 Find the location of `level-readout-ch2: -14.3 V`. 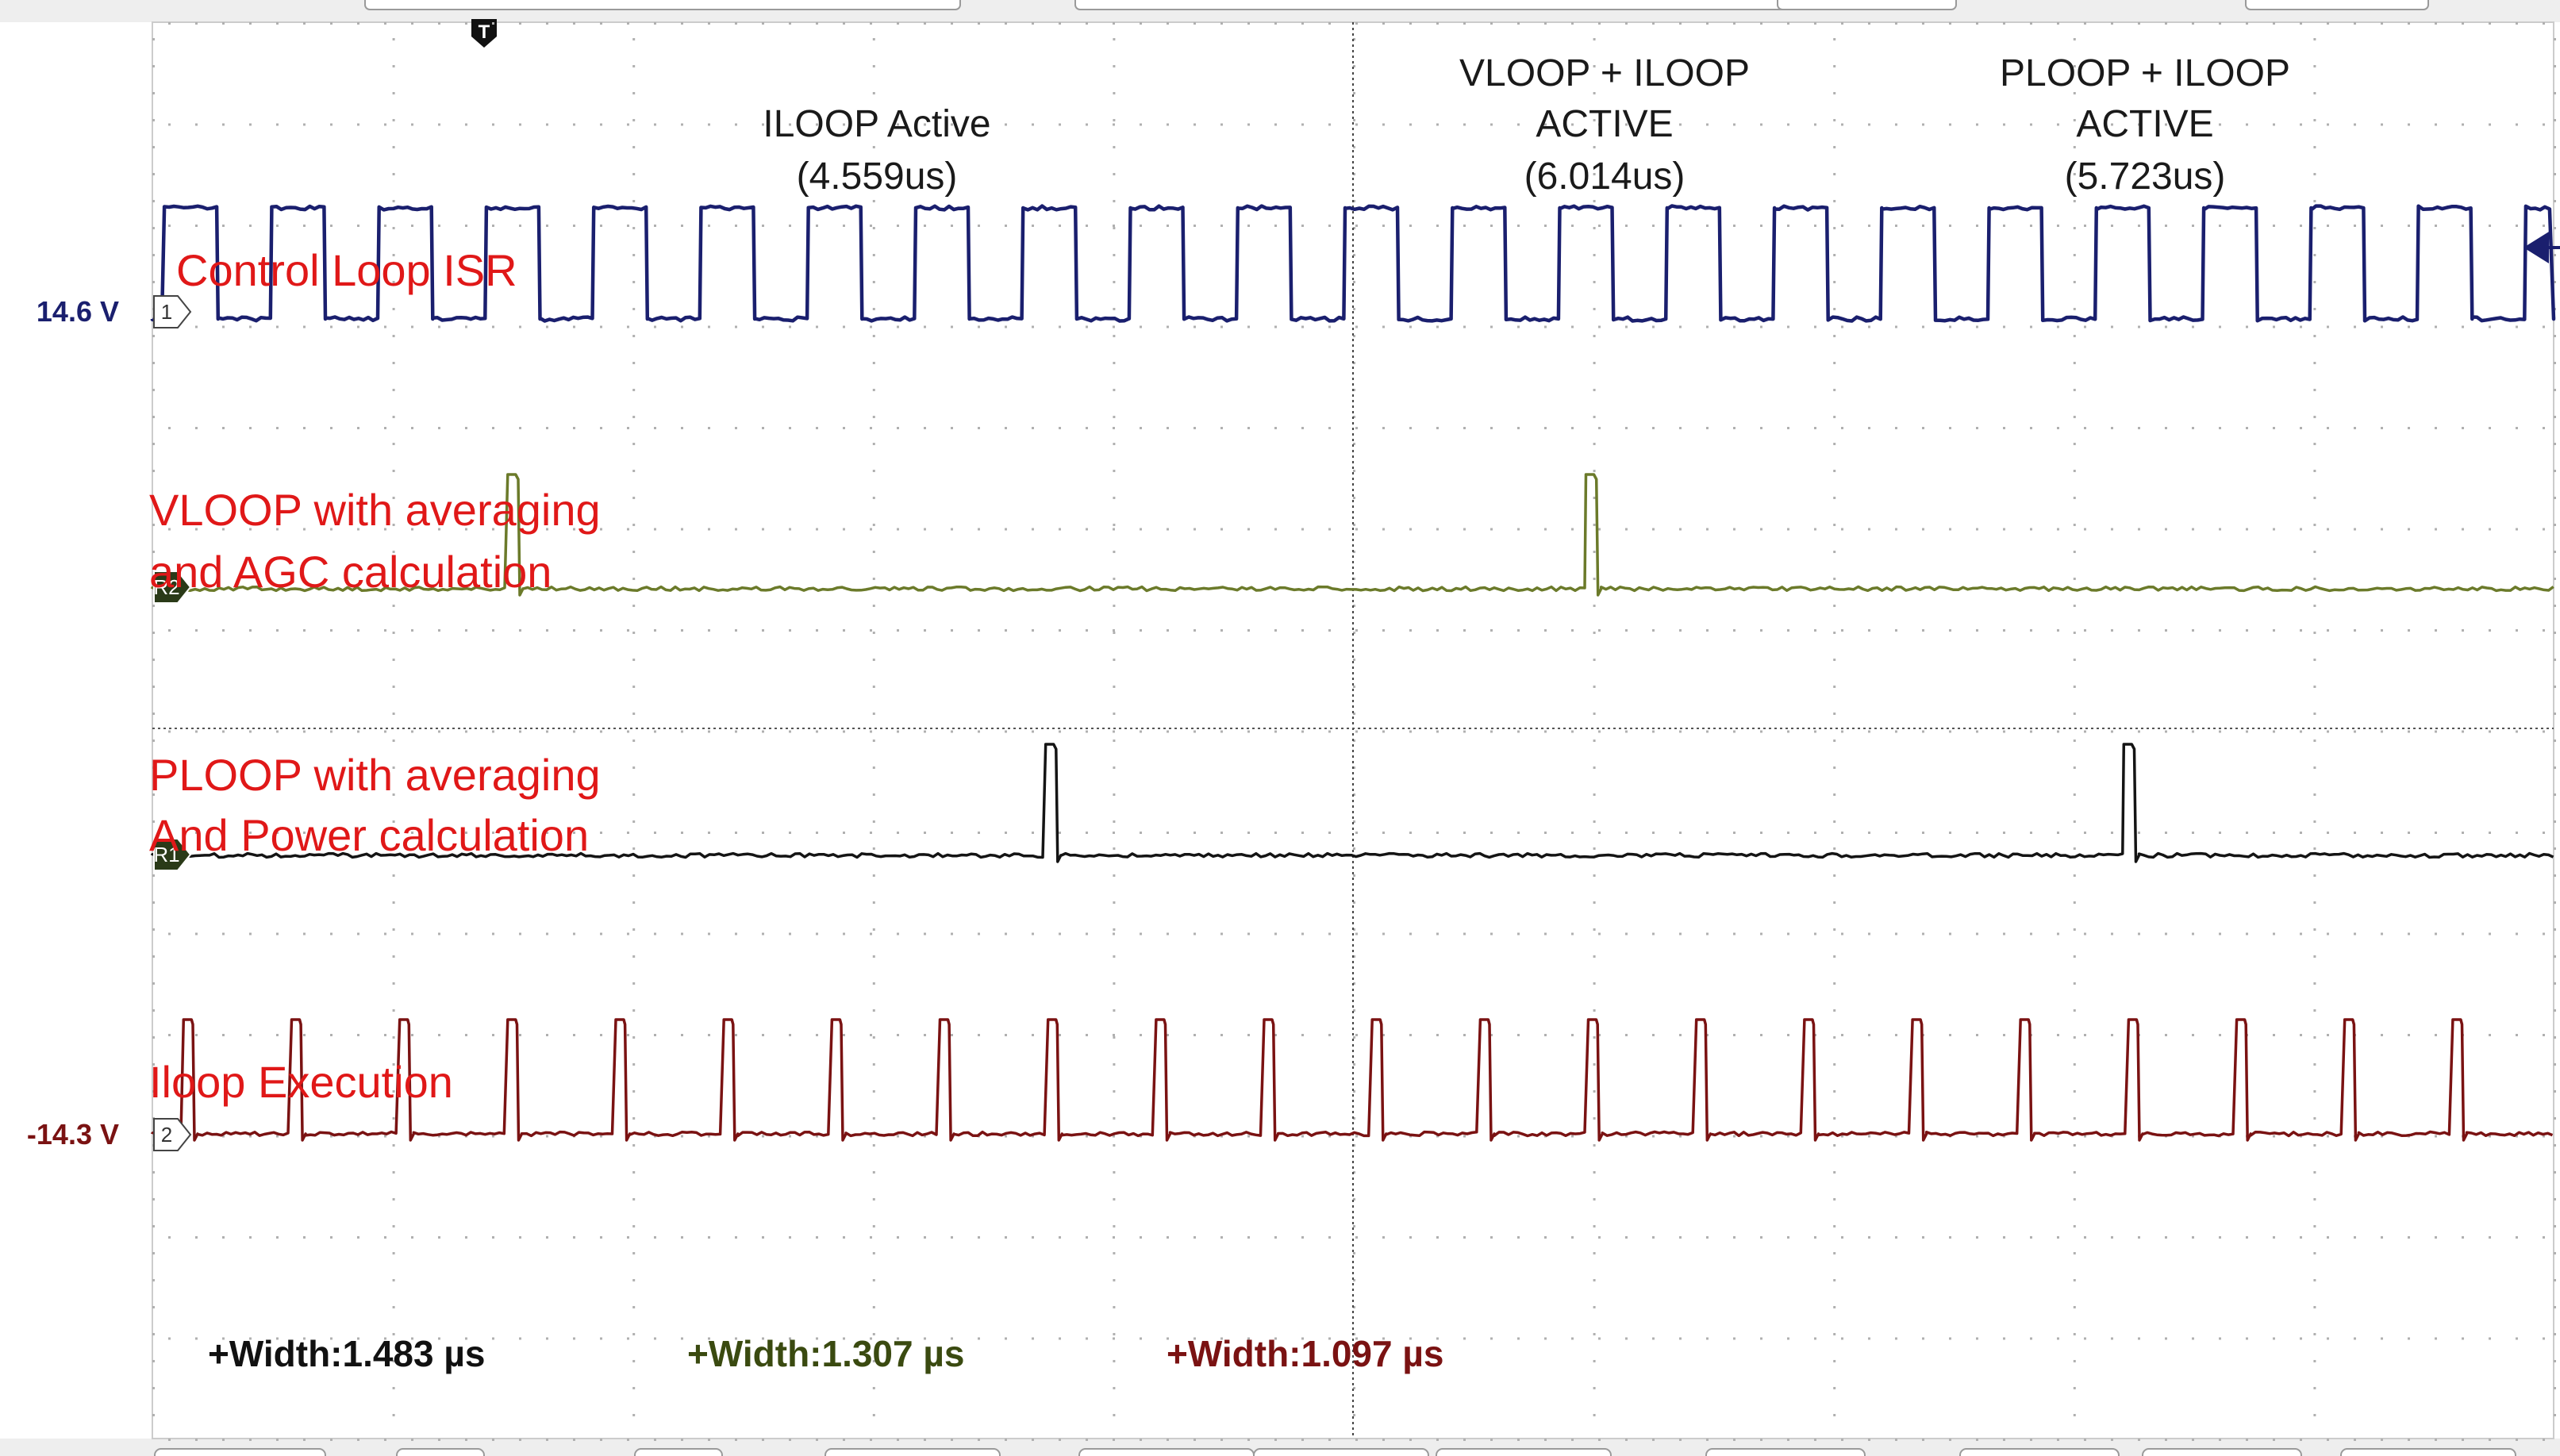

level-readout-ch2: -14.3 V is located at coordinates (73, 1134).